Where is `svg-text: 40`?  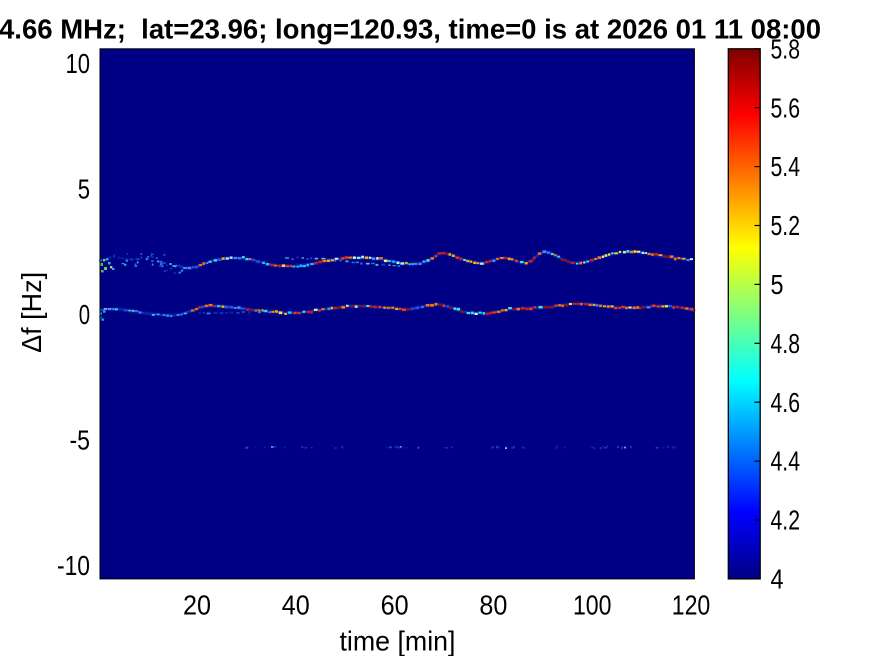 svg-text: 40 is located at coordinates (296, 604).